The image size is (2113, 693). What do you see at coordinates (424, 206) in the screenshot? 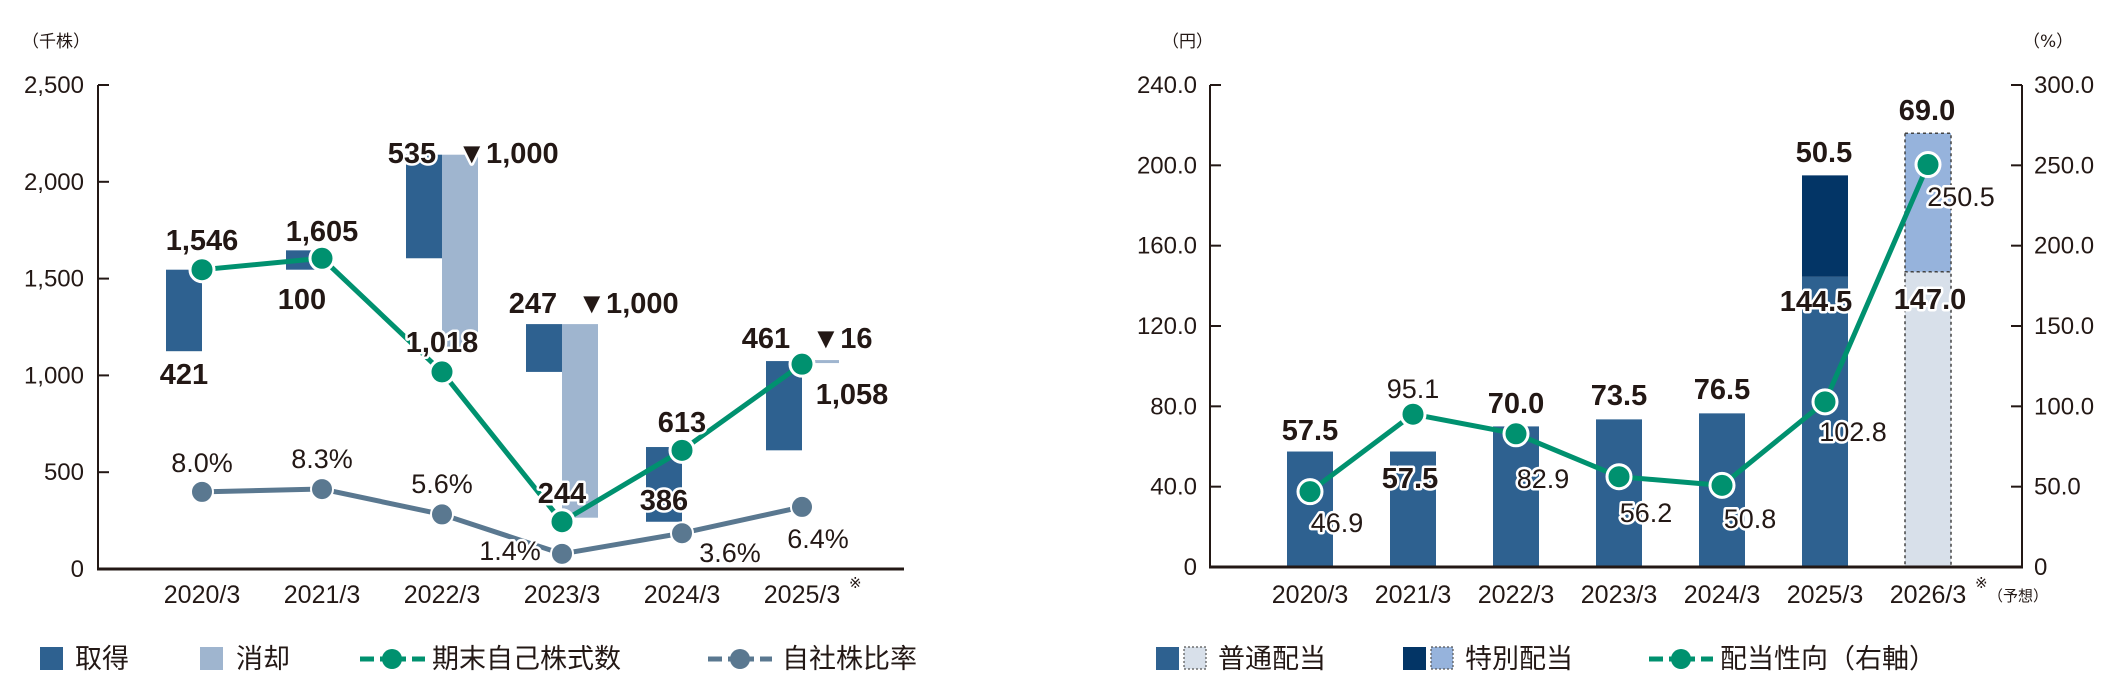
I see `acquisition-bar` at bounding box center [424, 206].